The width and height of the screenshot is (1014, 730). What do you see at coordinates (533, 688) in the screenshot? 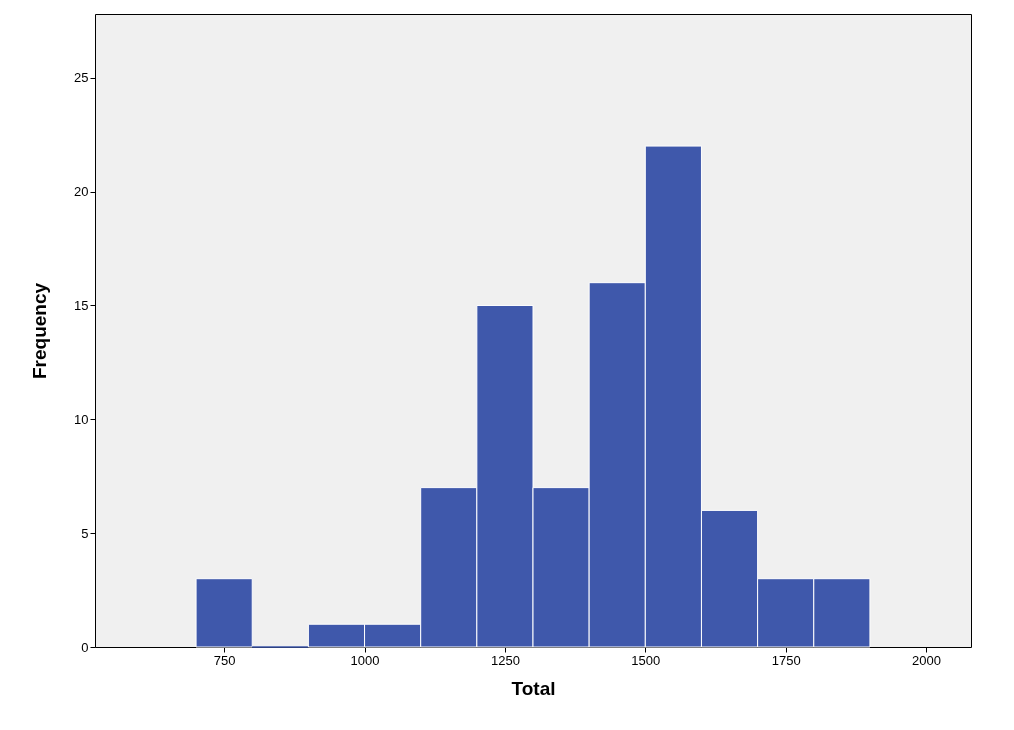
I see `x-axis-title: Total` at bounding box center [533, 688].